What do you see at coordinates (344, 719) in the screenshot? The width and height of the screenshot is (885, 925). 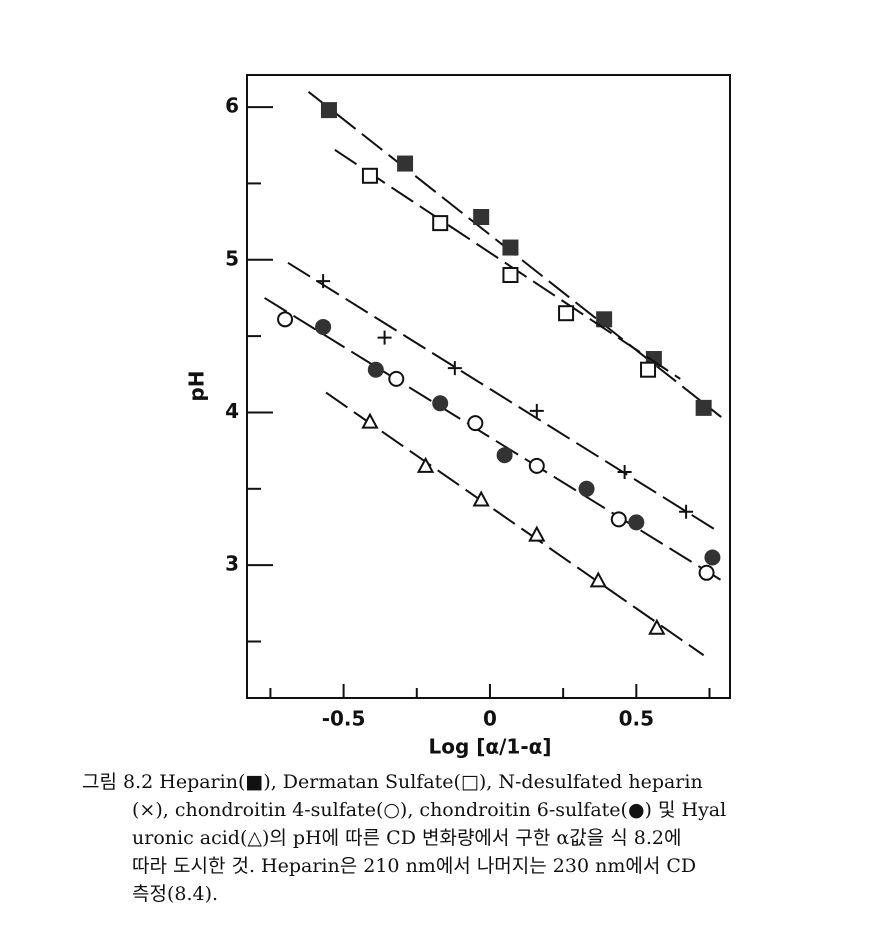 I see `x-tick-label: -0.5` at bounding box center [344, 719].